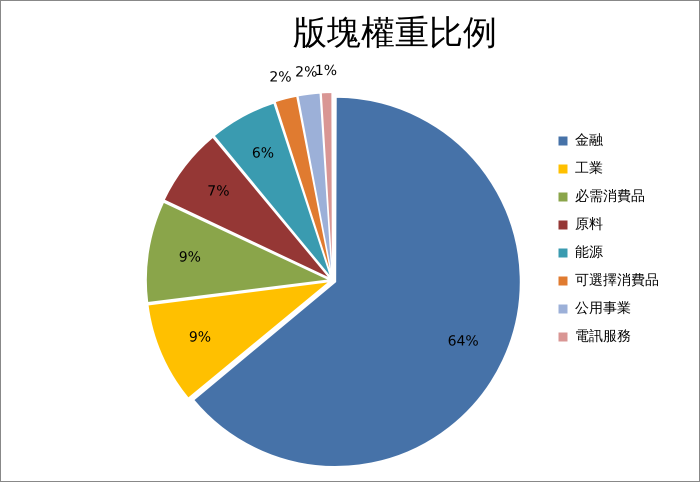 The width and height of the screenshot is (700, 482). I want to click on chart-title: 版塊權重比例, so click(395, 33).